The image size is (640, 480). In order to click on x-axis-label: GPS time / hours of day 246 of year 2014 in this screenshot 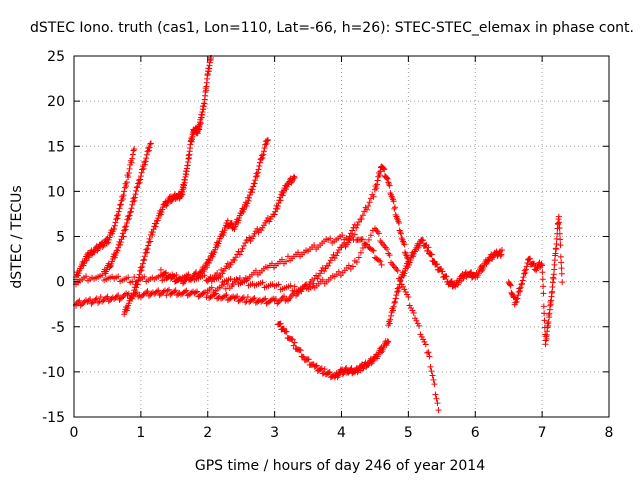, I will do `click(340, 466)`.